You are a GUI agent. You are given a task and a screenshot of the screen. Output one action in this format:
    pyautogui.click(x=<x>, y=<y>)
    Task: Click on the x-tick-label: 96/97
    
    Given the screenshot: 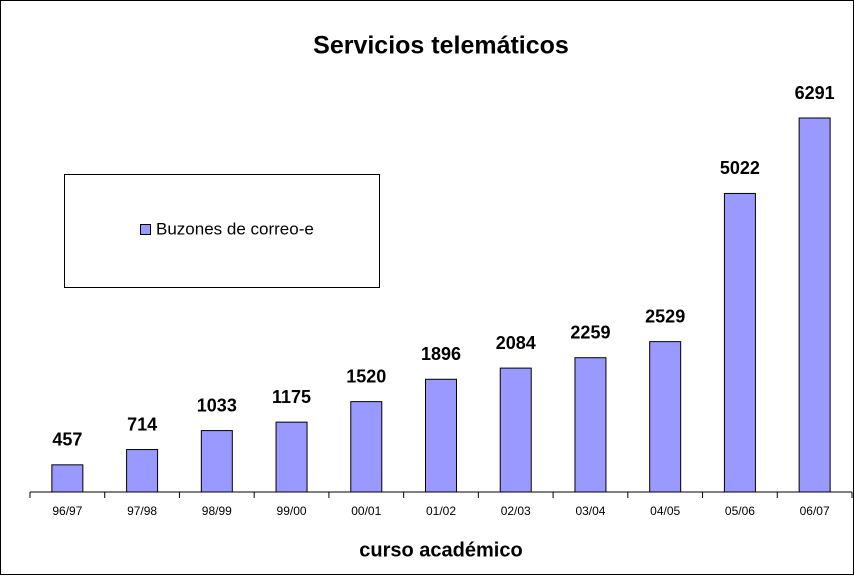 What is the action you would take?
    pyautogui.click(x=67, y=511)
    